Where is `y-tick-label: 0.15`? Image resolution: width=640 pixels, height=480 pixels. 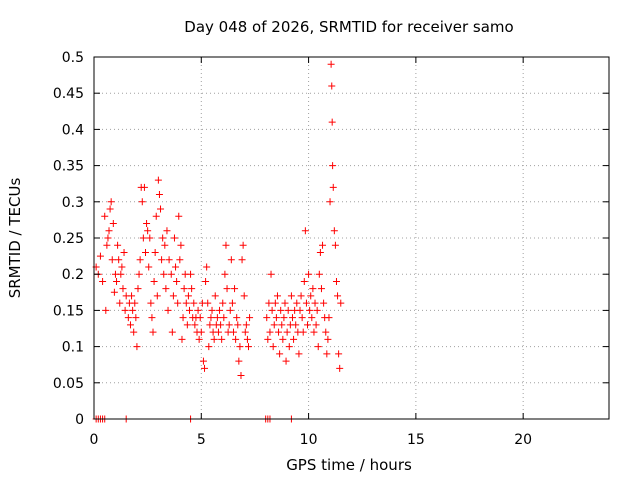 y-tick-label: 0.15 is located at coordinates (68, 311).